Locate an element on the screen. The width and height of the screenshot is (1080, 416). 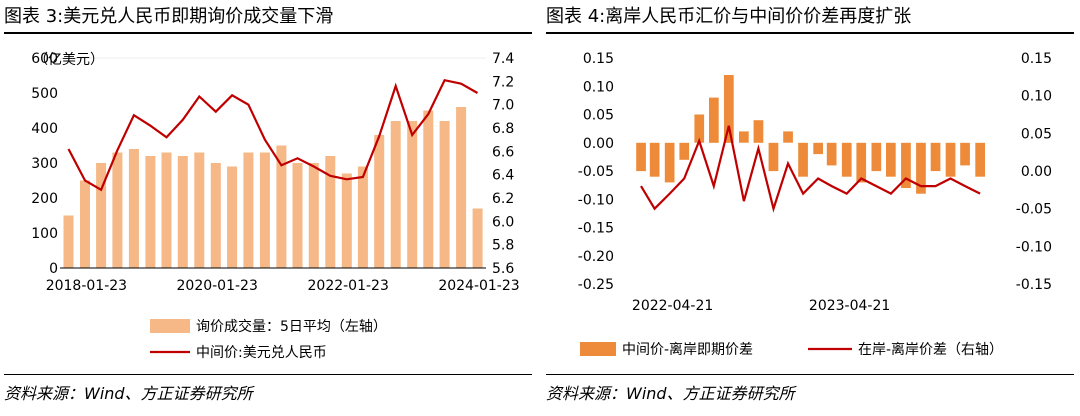
title-rule-left is located at coordinates (268, 33).